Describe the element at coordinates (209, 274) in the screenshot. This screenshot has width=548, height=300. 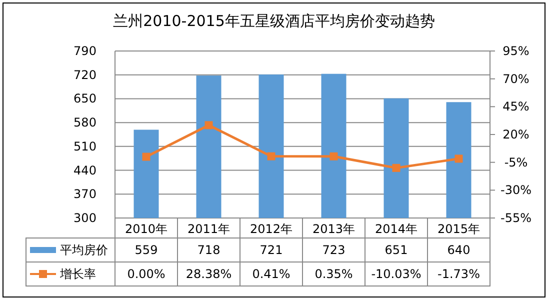
I see `data-label: 28.38%` at that location.